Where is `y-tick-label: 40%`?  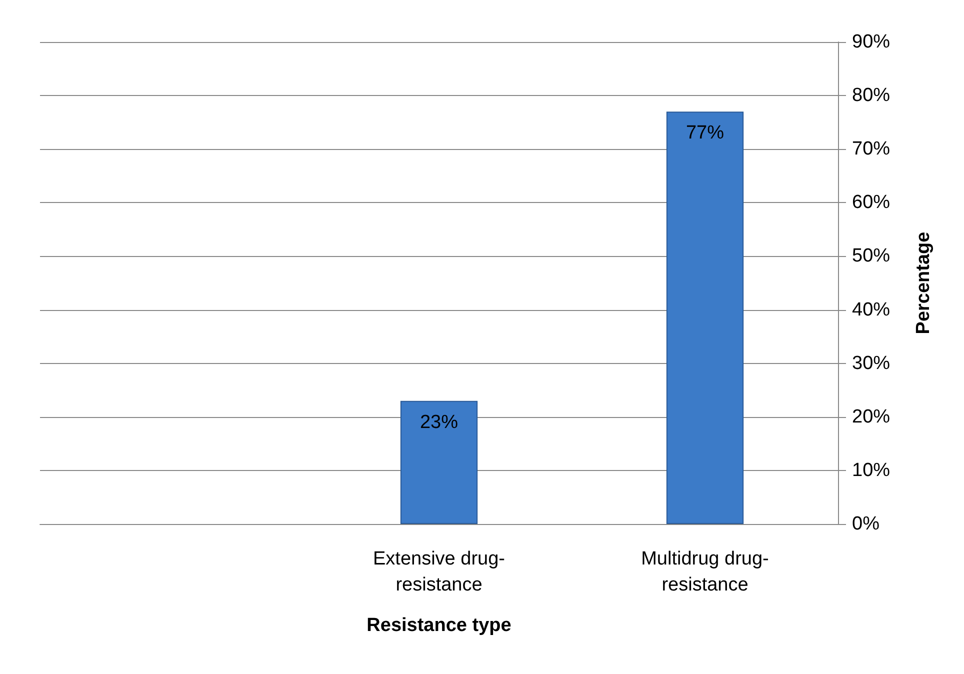 y-tick-label: 40% is located at coordinates (871, 309).